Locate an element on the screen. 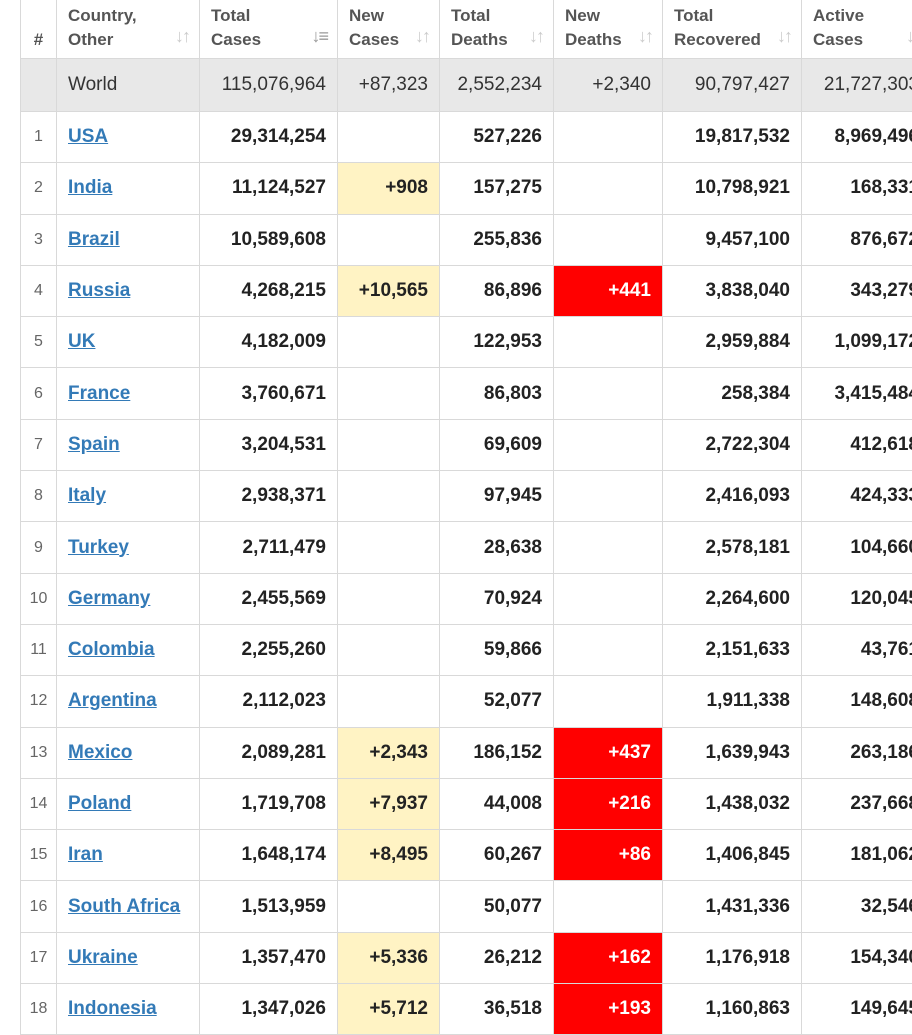  world-new-deaths: +2,340 is located at coordinates (608, 85).